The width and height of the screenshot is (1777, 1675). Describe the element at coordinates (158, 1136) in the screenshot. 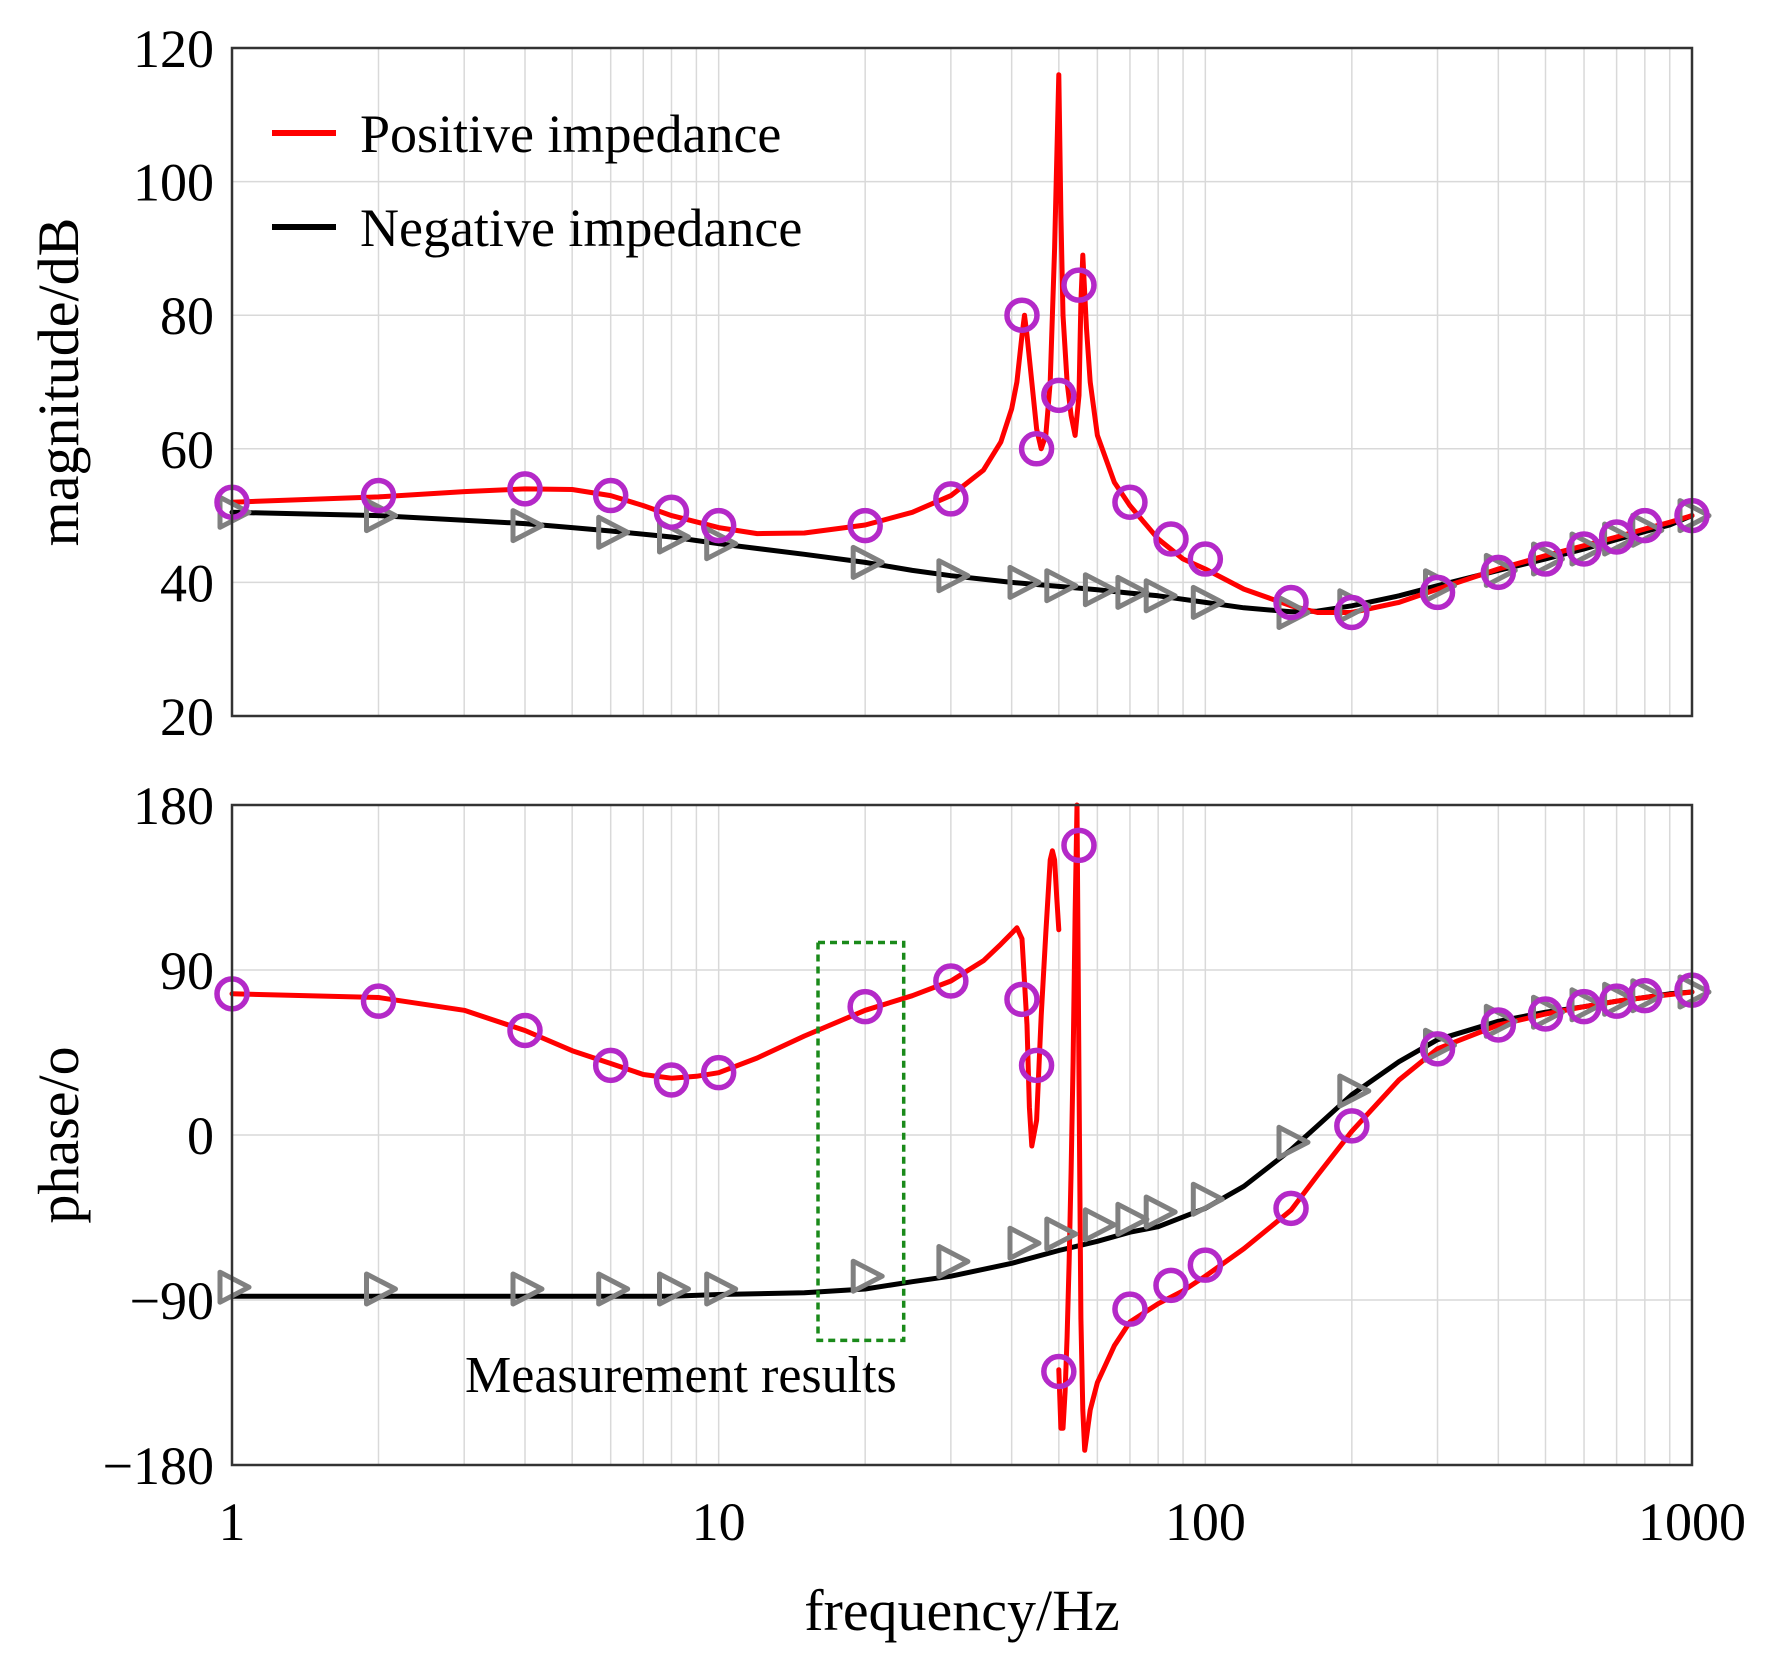

I see `phase-y-tick-labels: 180 90 0 −90 −180` at that location.